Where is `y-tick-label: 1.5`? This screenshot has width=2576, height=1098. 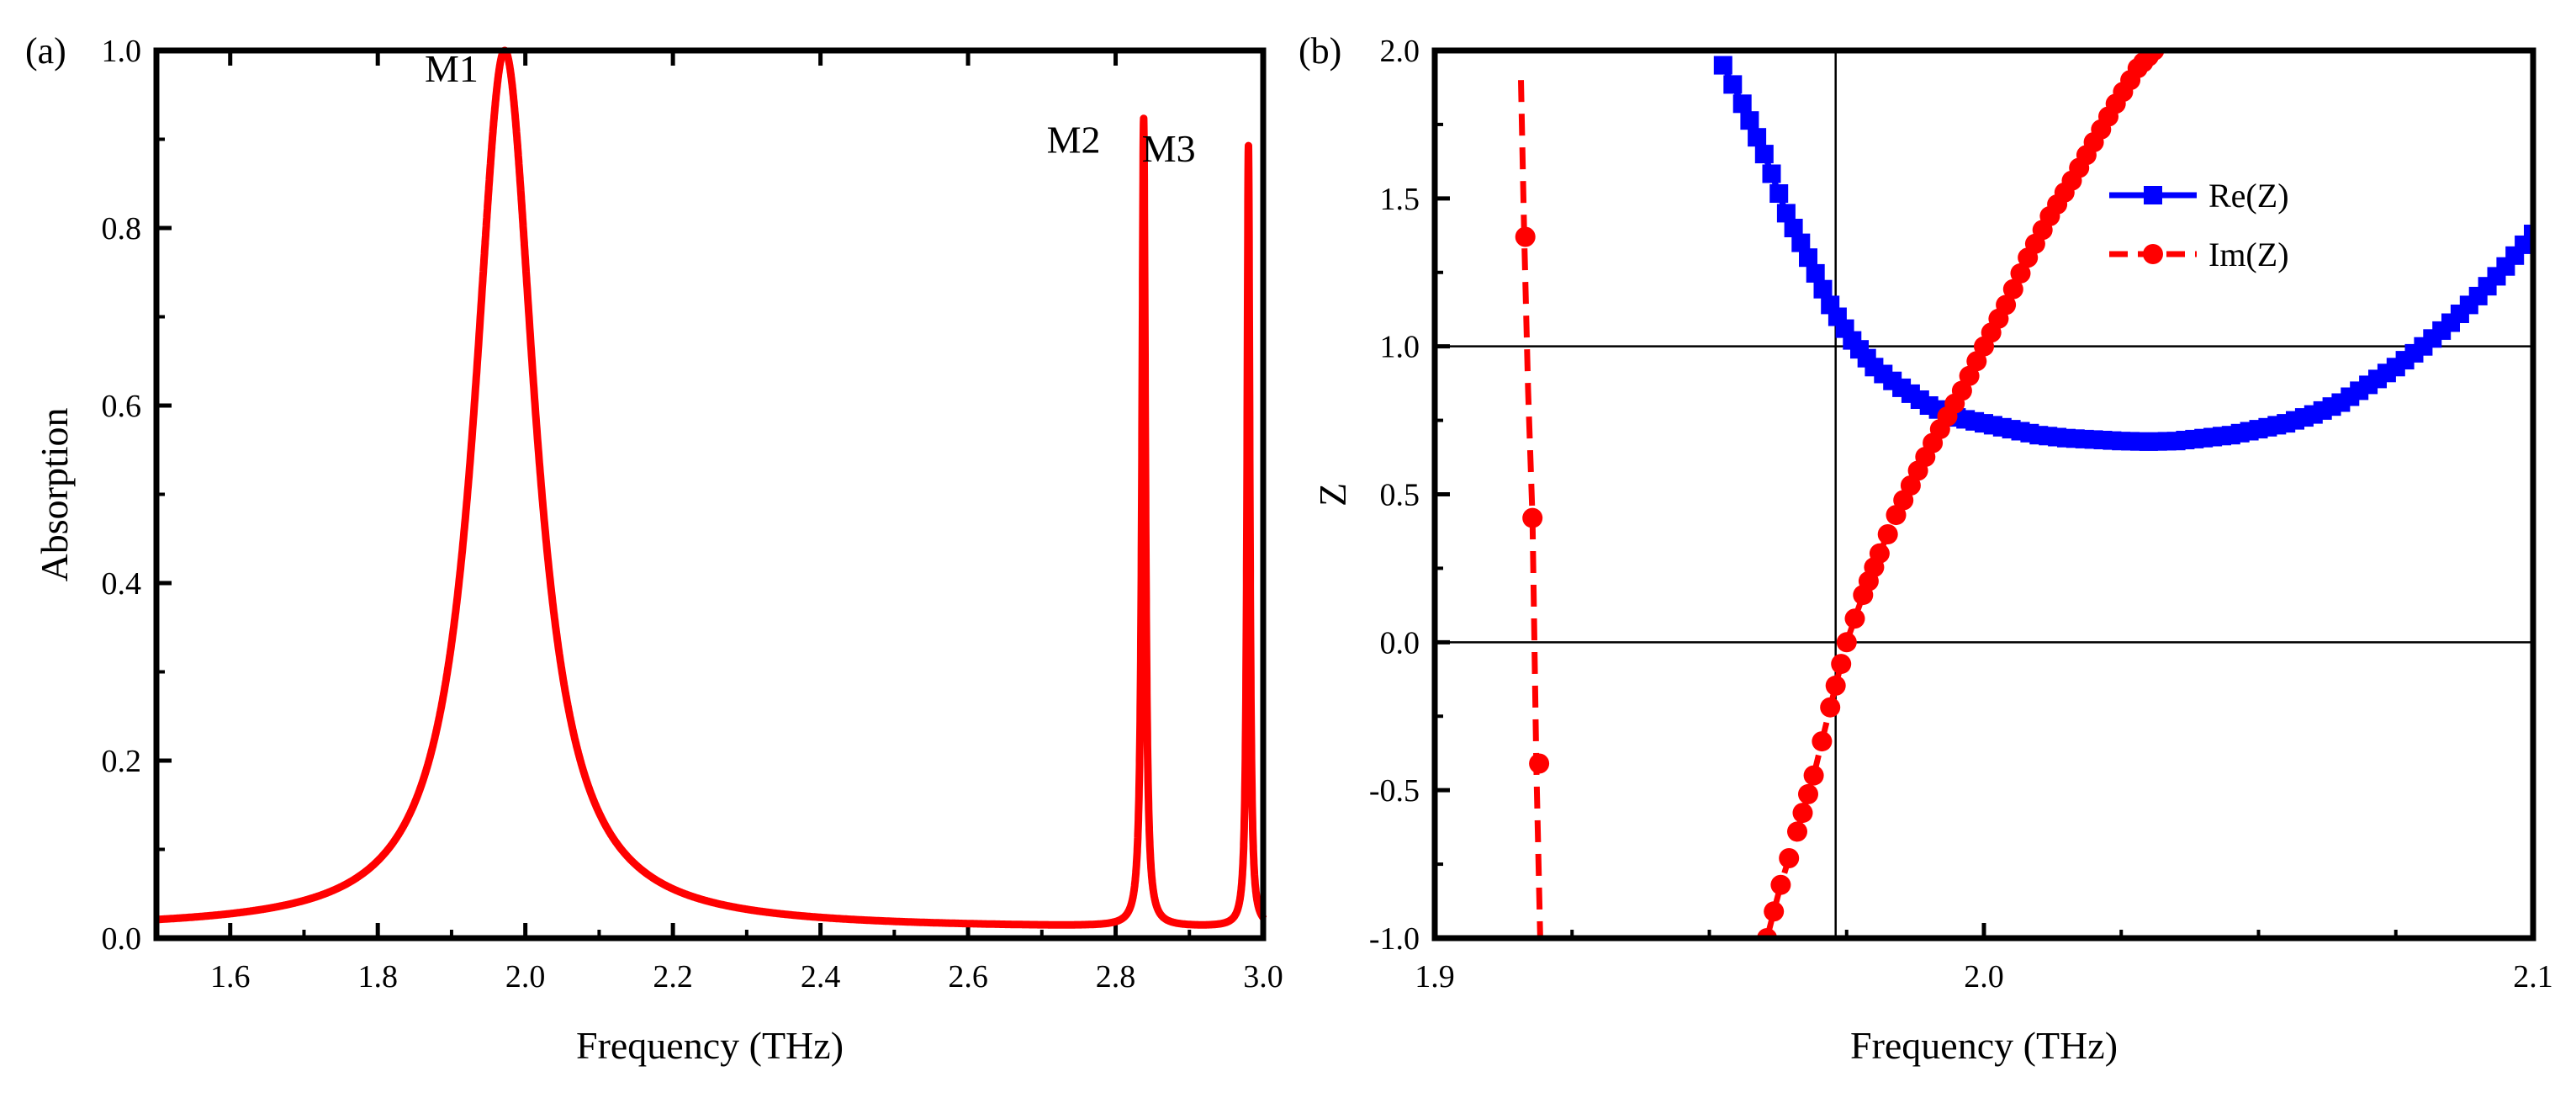 y-tick-label: 1.5 is located at coordinates (1400, 200).